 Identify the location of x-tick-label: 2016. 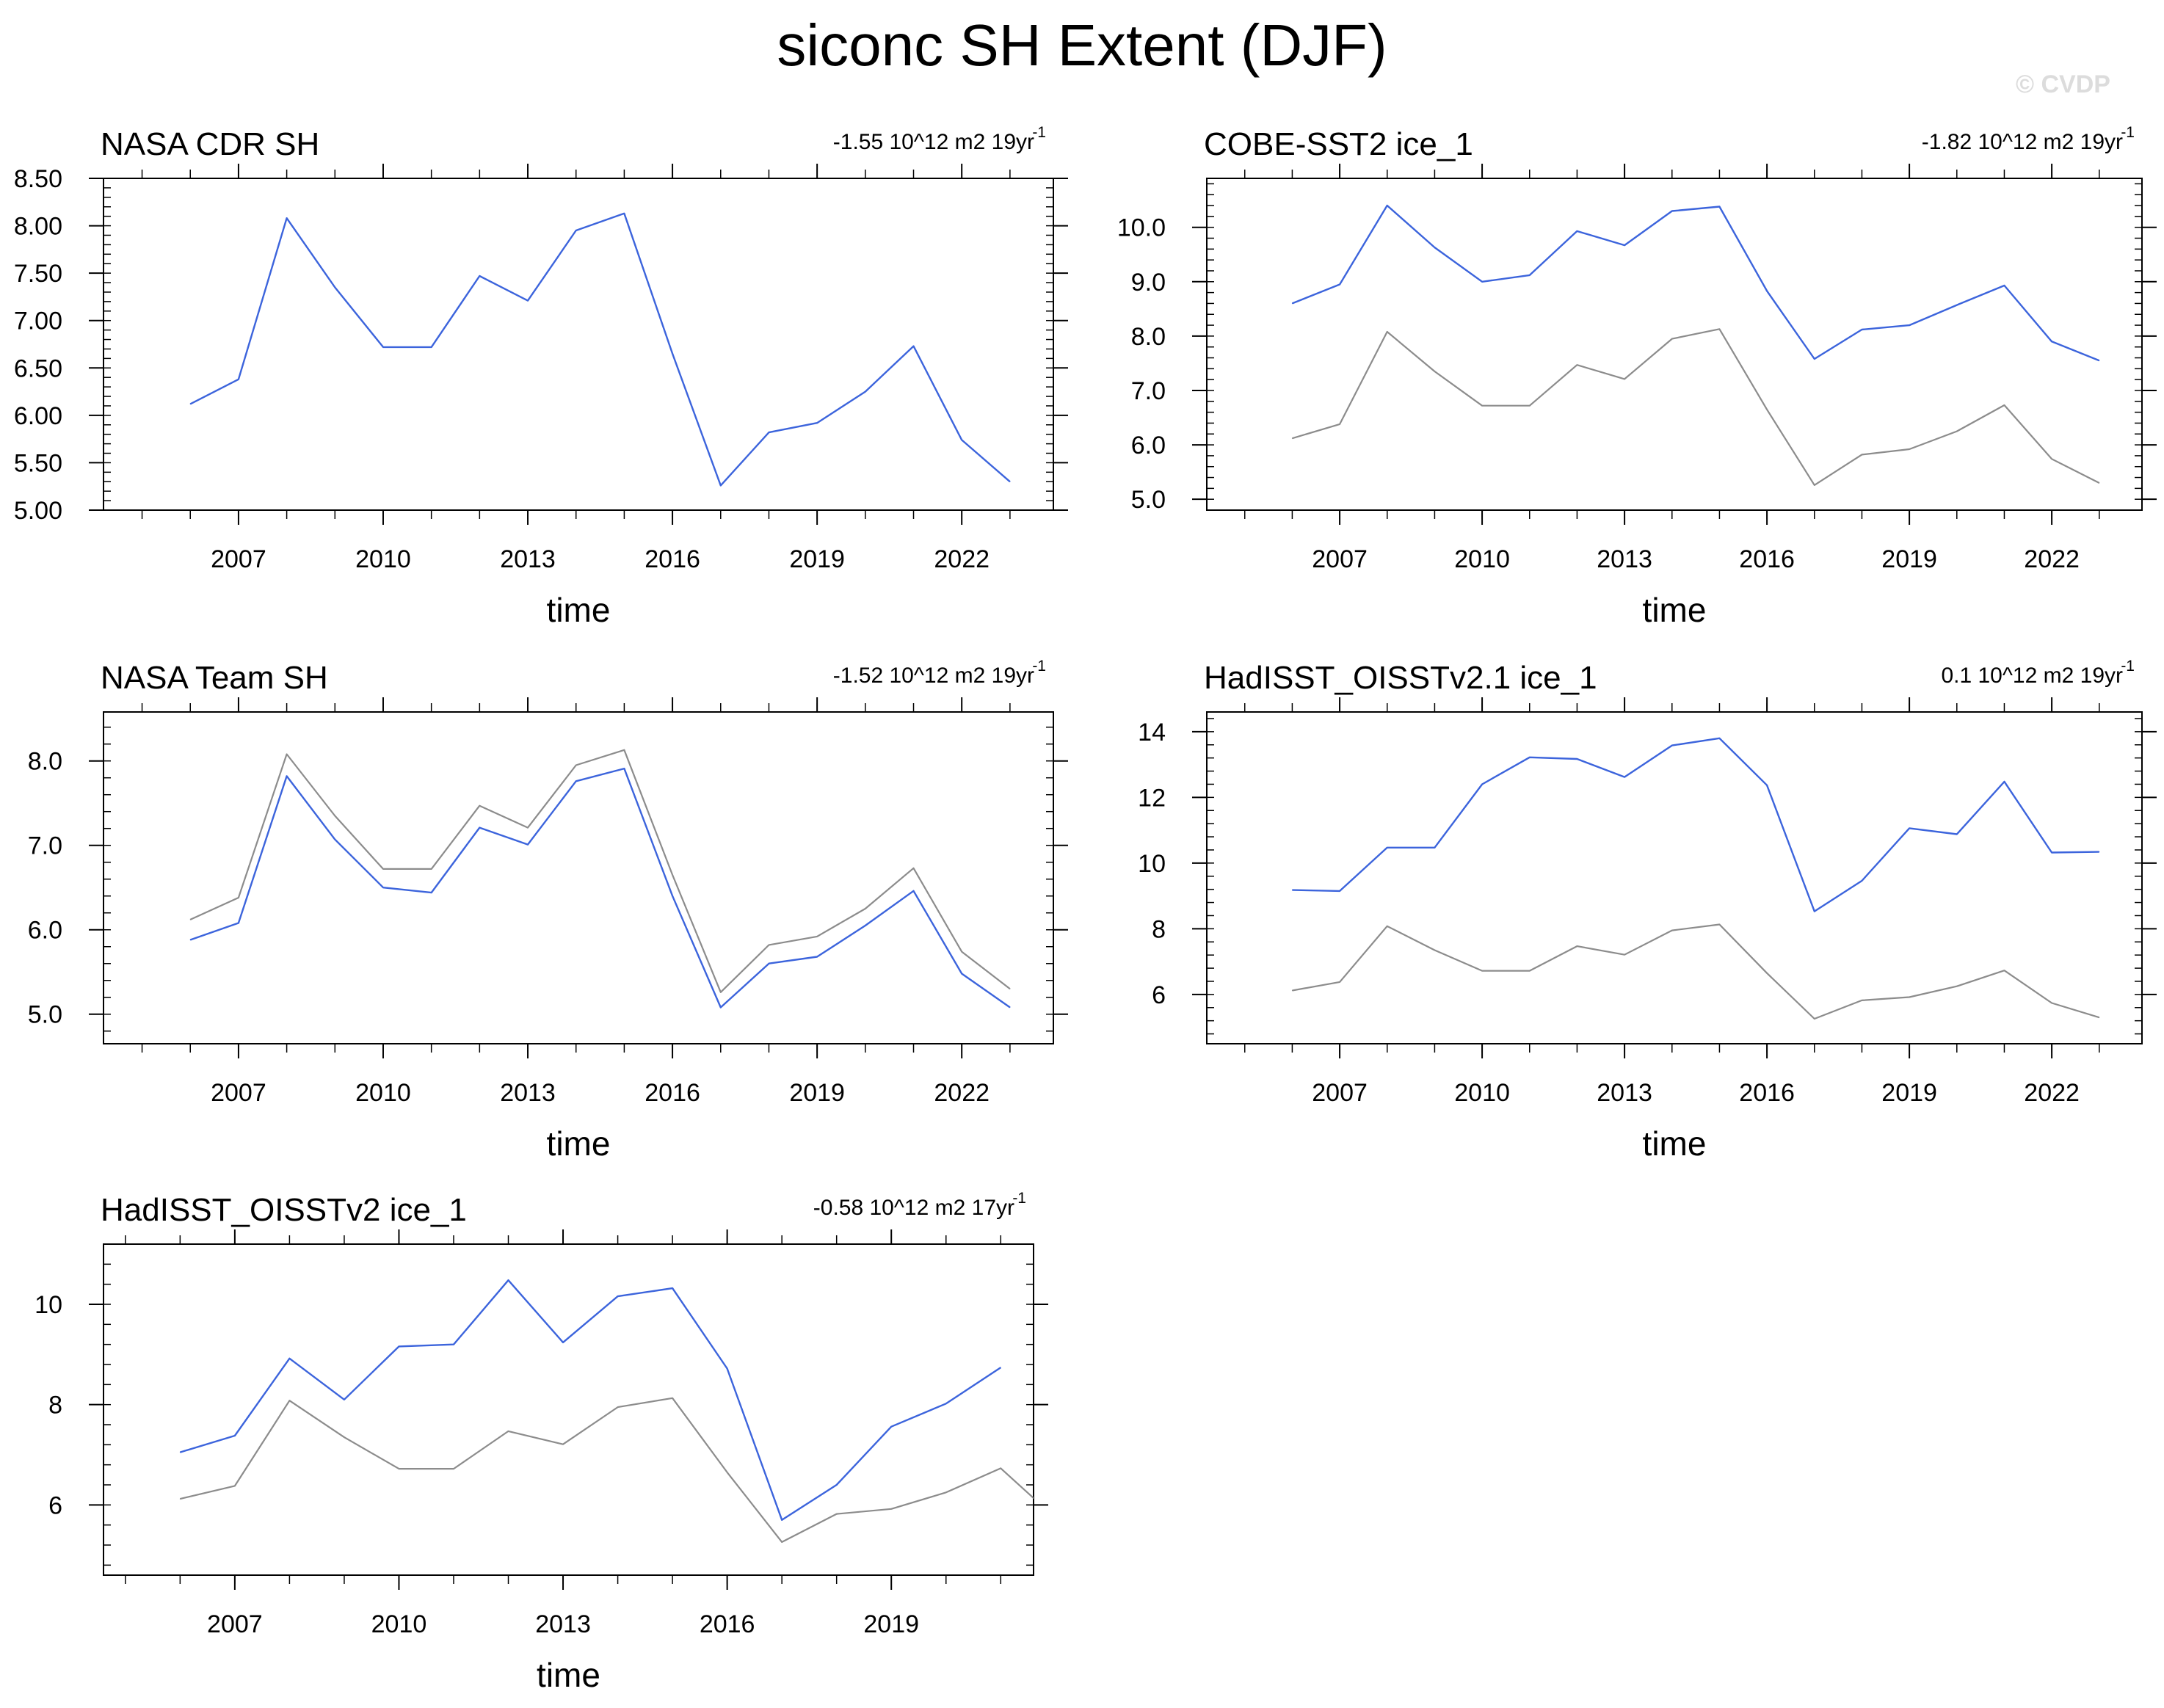
(727, 1624).